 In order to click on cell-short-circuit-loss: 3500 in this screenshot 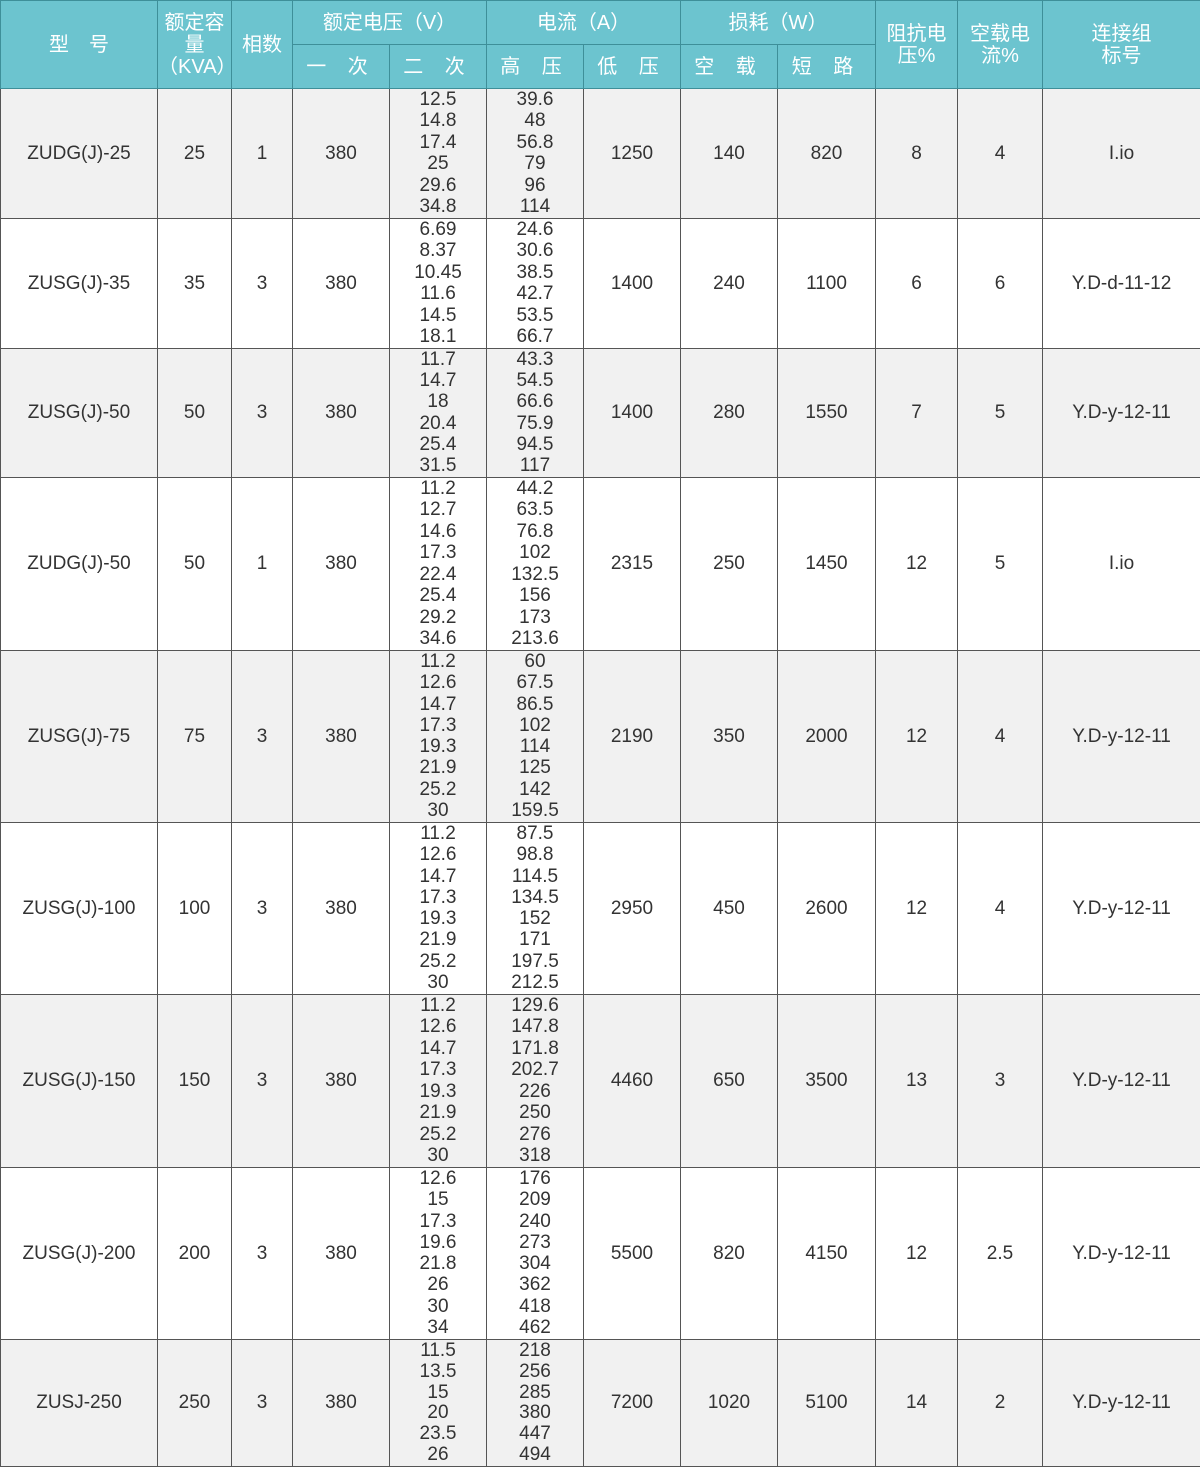, I will do `click(827, 1081)`.